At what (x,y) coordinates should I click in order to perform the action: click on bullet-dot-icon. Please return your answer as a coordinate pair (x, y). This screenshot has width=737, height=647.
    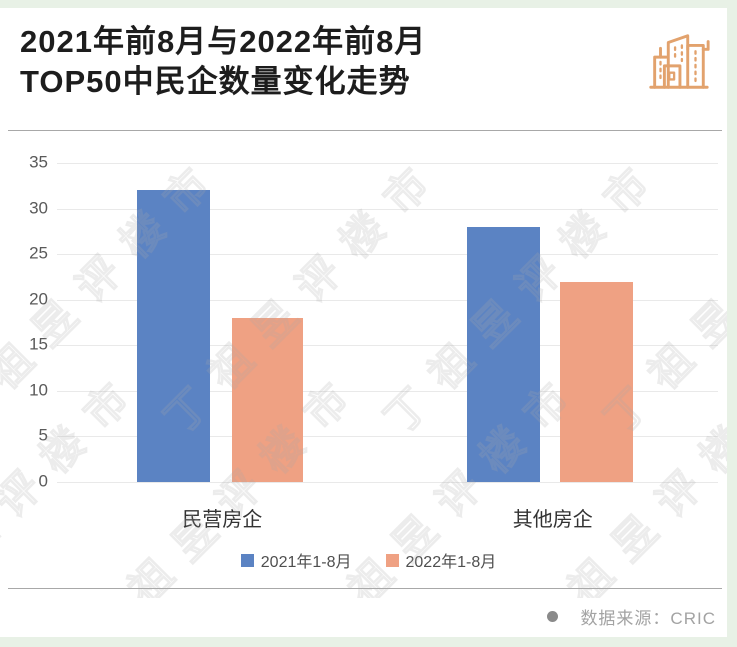
    Looking at the image, I should click on (553, 616).